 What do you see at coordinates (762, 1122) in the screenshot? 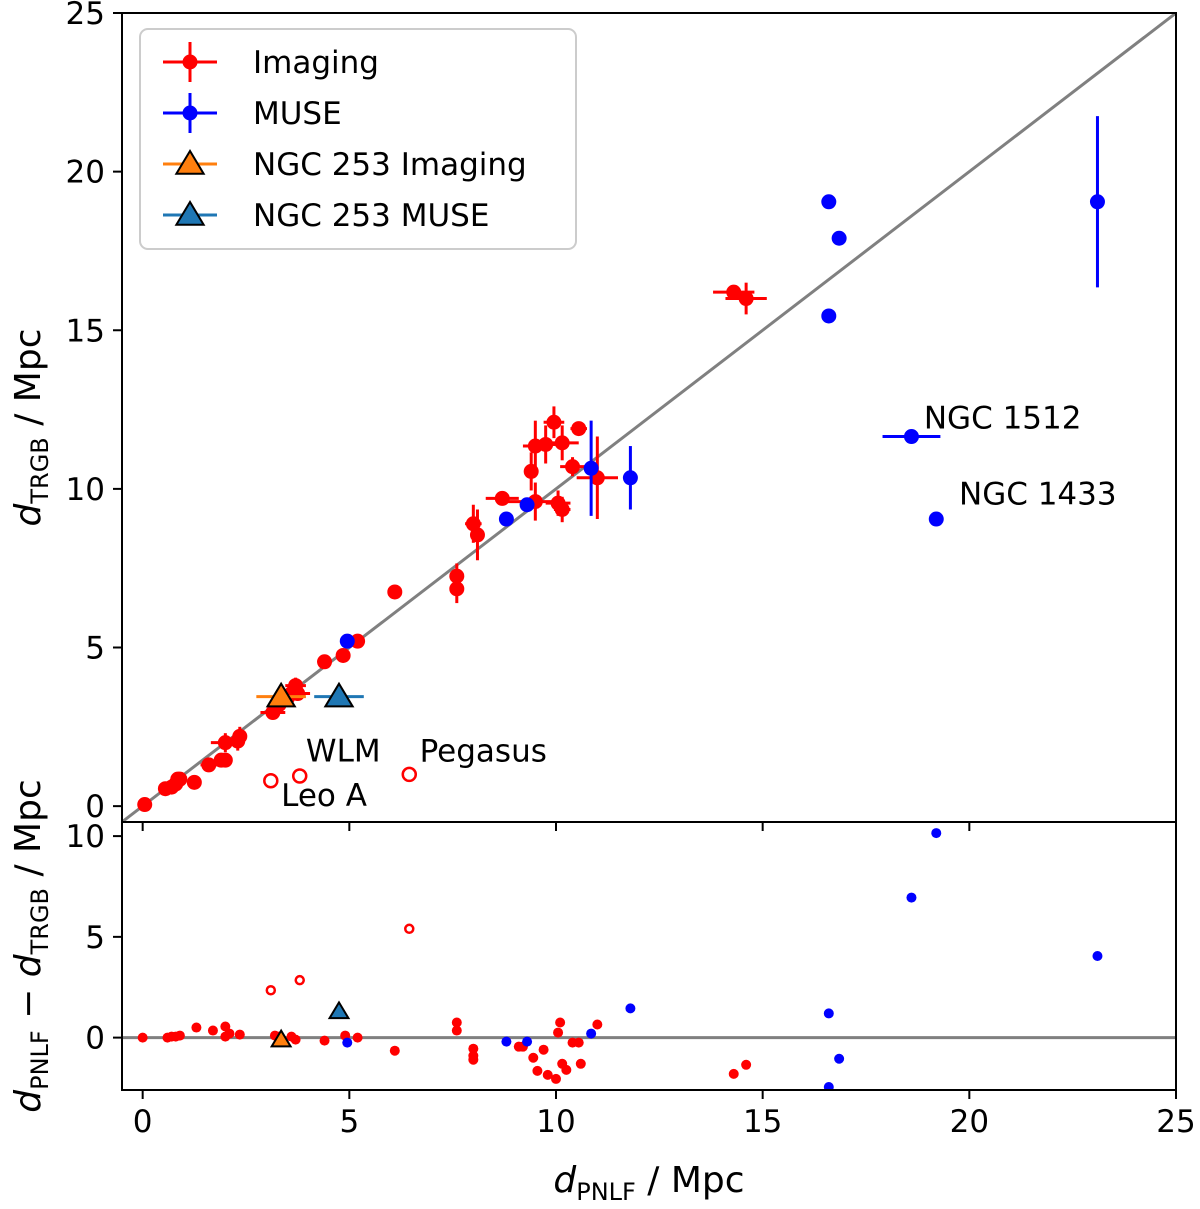
I see `xtick-label: 15` at bounding box center [762, 1122].